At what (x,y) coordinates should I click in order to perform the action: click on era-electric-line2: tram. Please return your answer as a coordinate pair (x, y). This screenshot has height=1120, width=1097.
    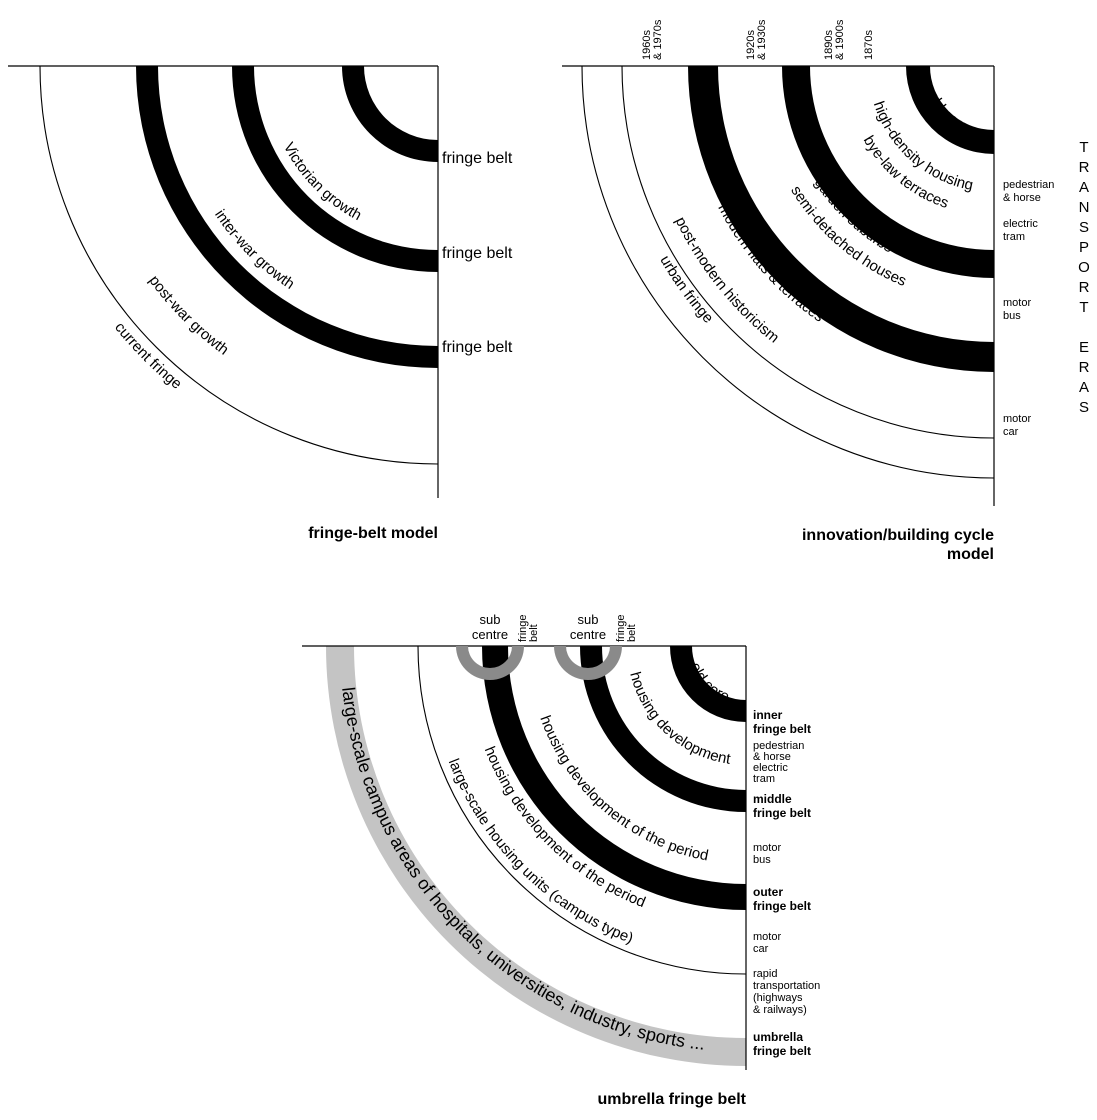
    Looking at the image, I should click on (1014, 237).